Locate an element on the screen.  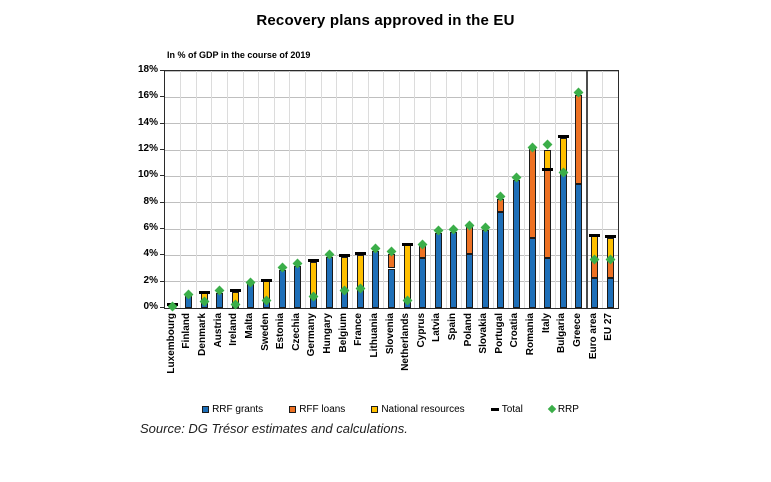
x-axis-category-label: Slovakia is located at coordinates (484, 333).